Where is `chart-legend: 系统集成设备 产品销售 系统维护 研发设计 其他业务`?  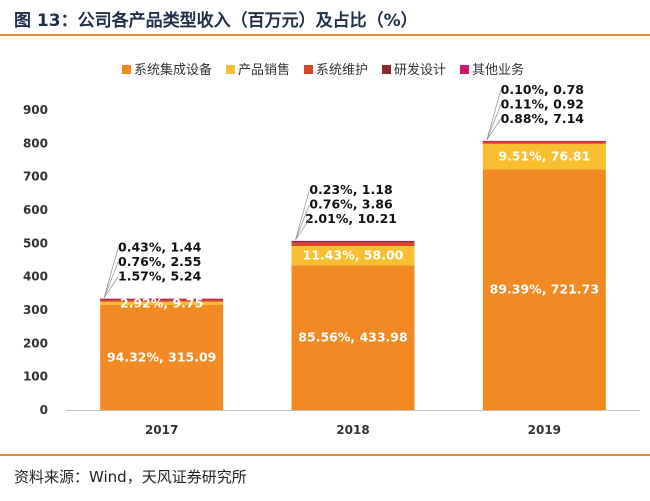 chart-legend: 系统集成设备 产品销售 系统维护 研发设计 其他业务 is located at coordinates (323, 70).